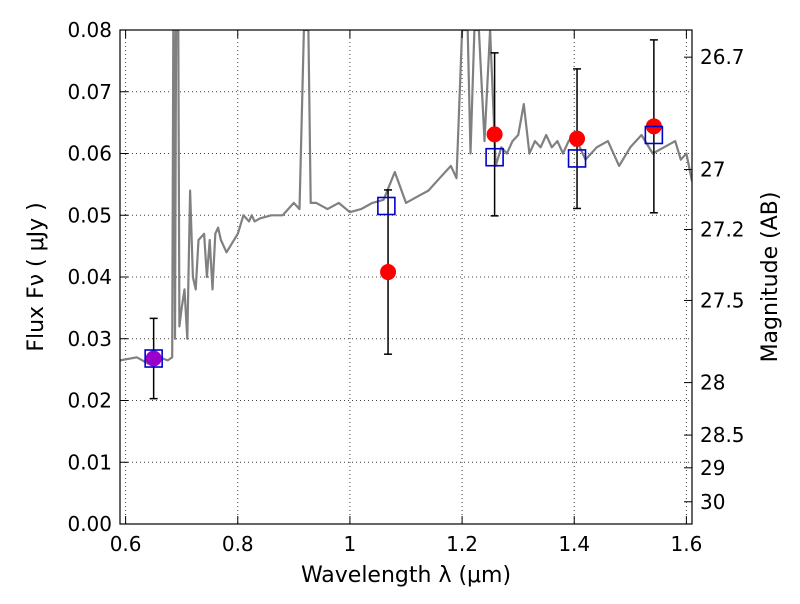 The height and width of the screenshot is (604, 800). I want to click on y-tick-label: 0.03, so click(89, 339).